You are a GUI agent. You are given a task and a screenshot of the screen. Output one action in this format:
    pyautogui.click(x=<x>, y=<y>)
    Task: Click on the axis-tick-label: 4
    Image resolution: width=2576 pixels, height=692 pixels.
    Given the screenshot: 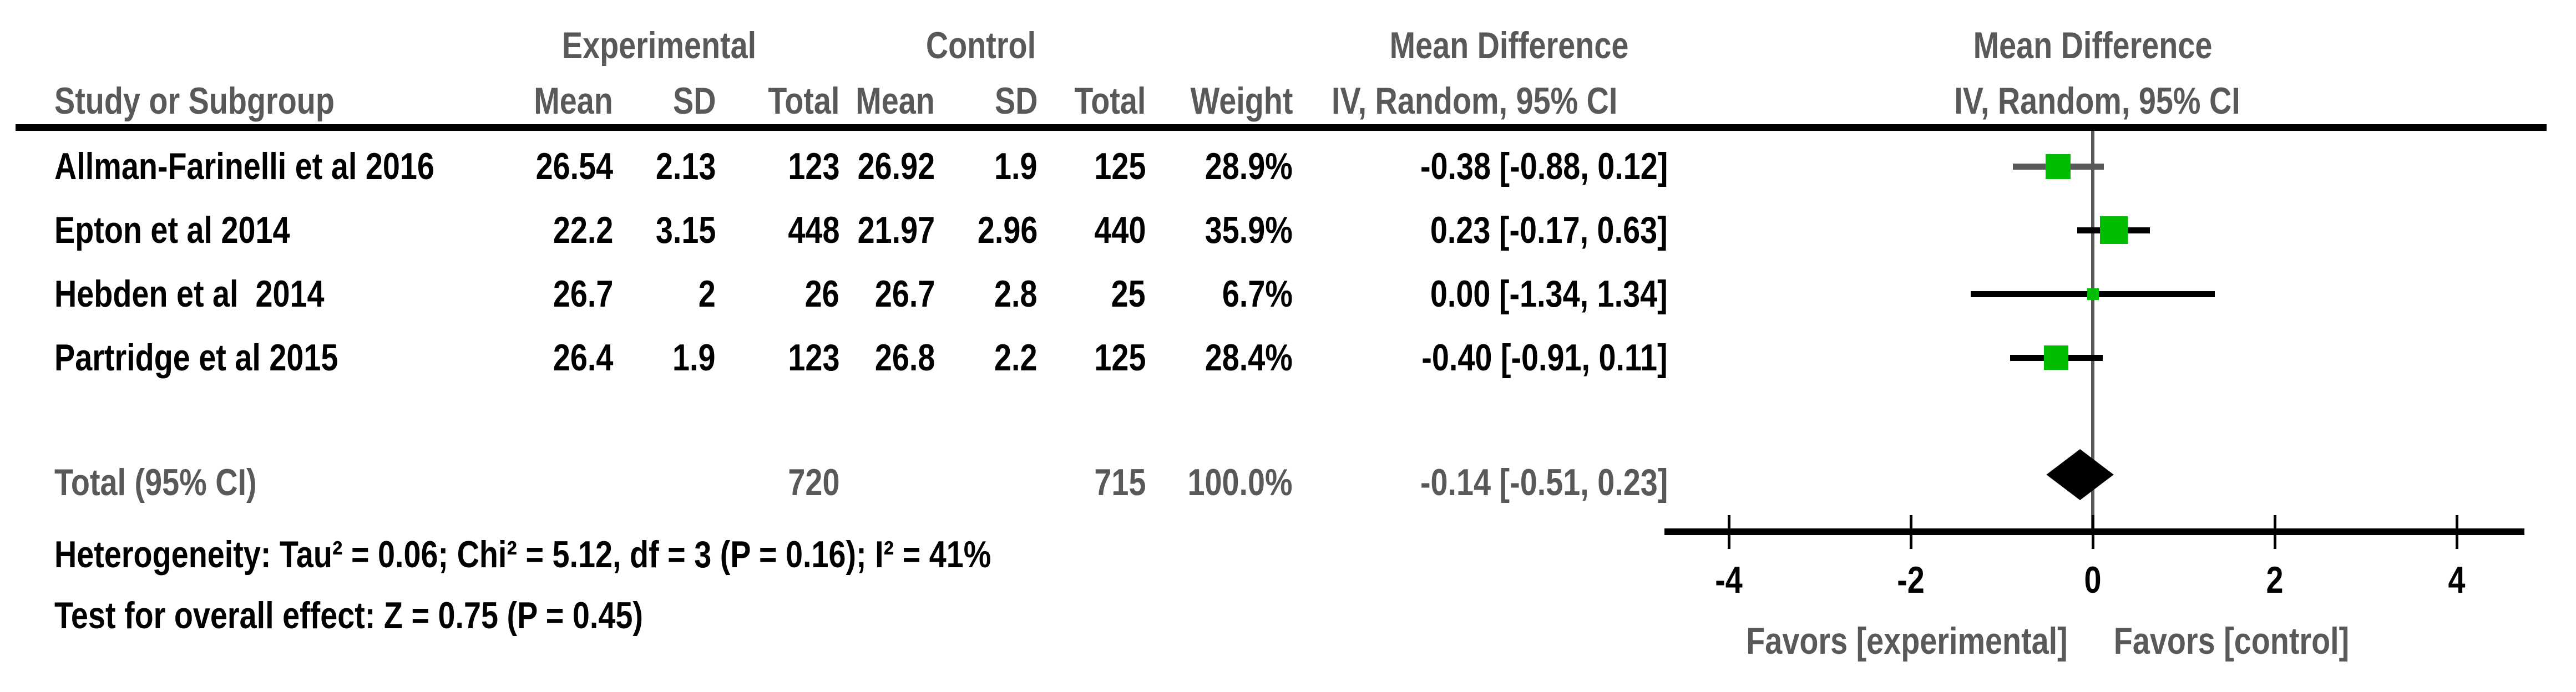 What is the action you would take?
    pyautogui.click(x=2457, y=580)
    